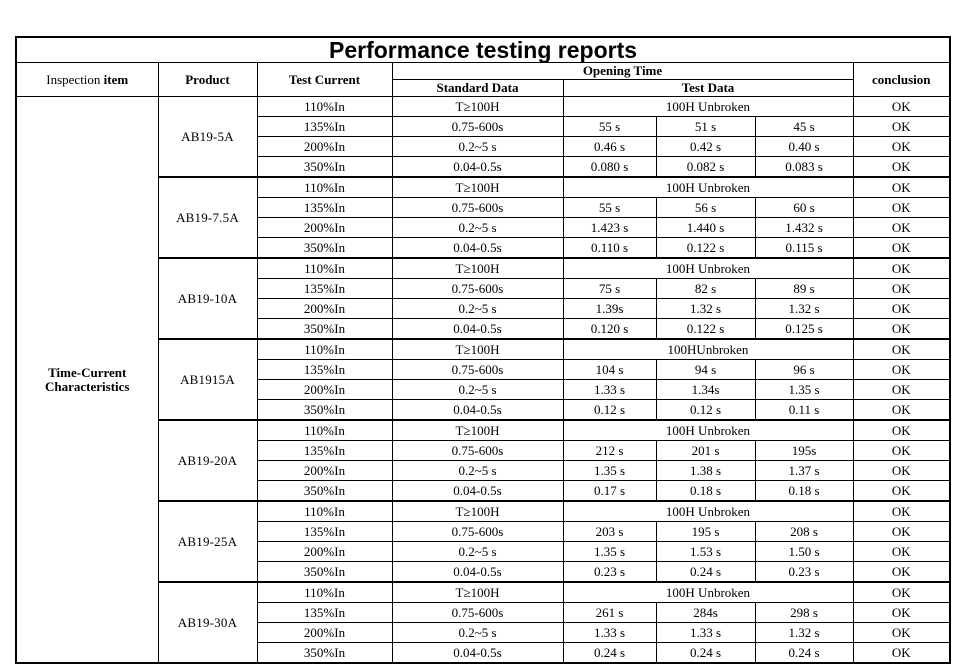  I want to click on test-data-cell: 89 s, so click(804, 289).